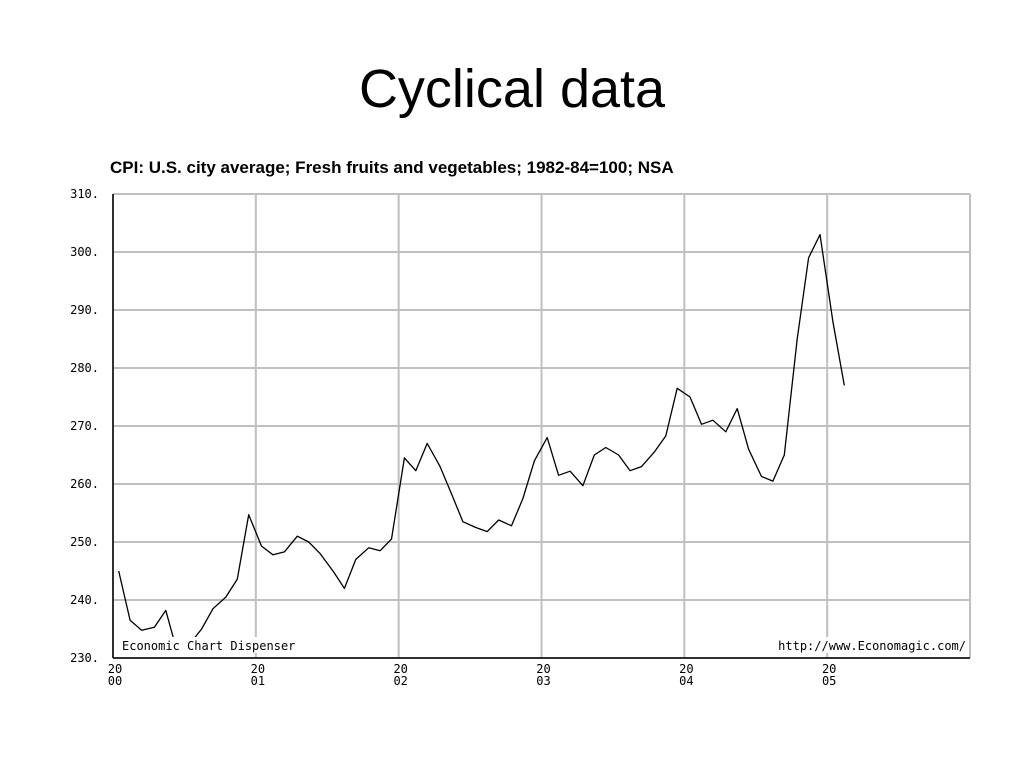 Image resolution: width=1024 pixels, height=768 pixels. Describe the element at coordinates (512, 89) in the screenshot. I see `slide-title: Cyclical data` at that location.